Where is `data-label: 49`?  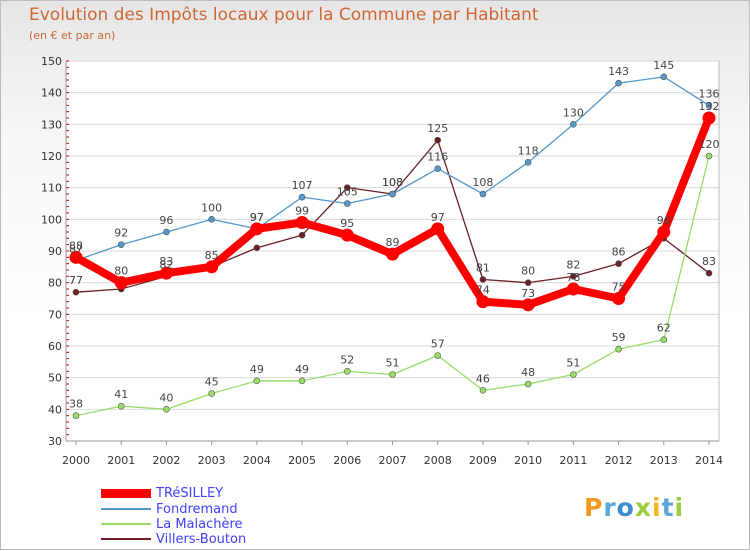
data-label: 49 is located at coordinates (257, 369).